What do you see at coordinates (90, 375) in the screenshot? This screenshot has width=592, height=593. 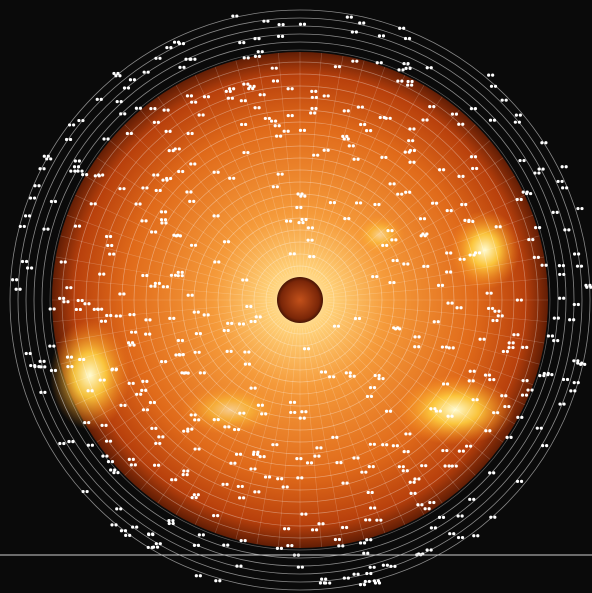 I see `bright-region` at bounding box center [90, 375].